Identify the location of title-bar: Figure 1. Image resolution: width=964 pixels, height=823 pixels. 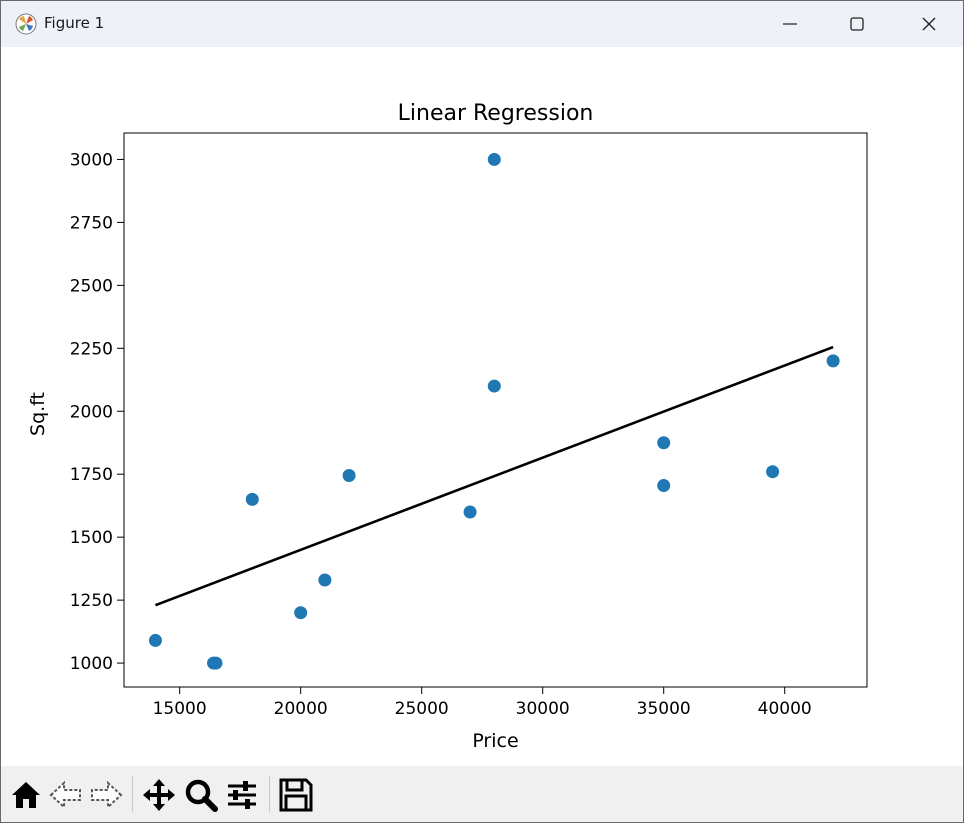
(482, 24).